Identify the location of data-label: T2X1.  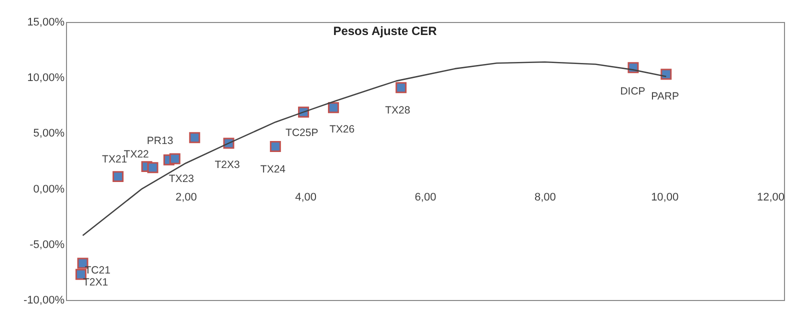
(95, 282).